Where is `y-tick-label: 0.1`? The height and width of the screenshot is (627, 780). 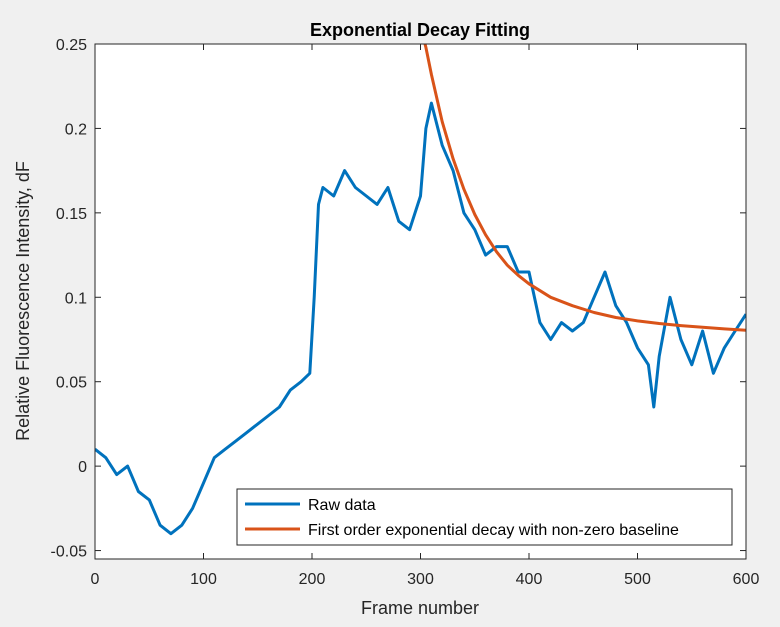 y-tick-label: 0.1 is located at coordinates (76, 298).